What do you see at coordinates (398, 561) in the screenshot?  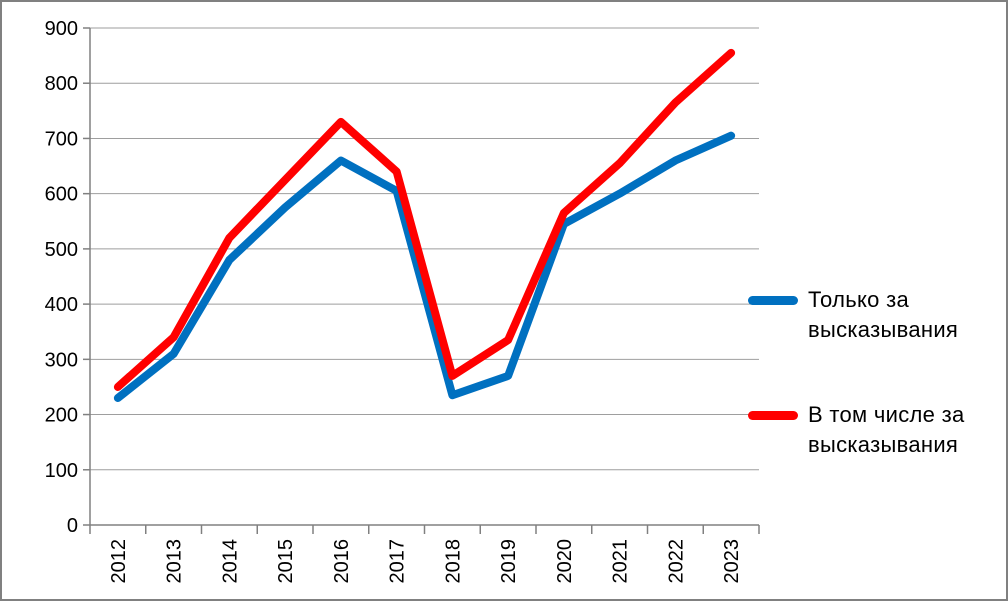 I see `x-axis-label: 2017` at bounding box center [398, 561].